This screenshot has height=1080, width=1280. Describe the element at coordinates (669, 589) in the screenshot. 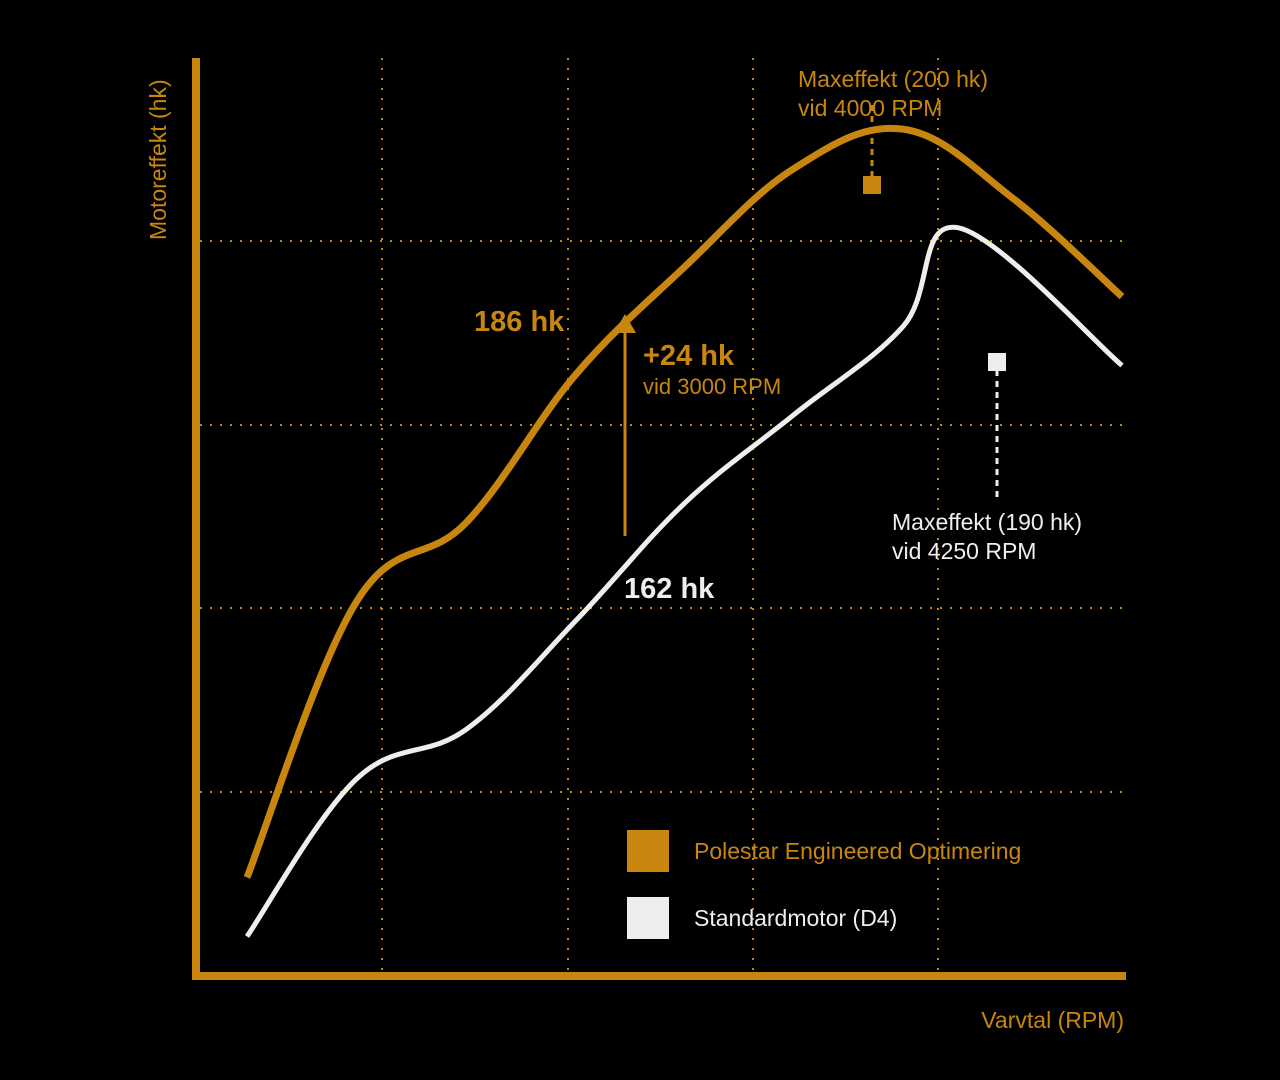

I see `white-point-label: 162 hk` at that location.